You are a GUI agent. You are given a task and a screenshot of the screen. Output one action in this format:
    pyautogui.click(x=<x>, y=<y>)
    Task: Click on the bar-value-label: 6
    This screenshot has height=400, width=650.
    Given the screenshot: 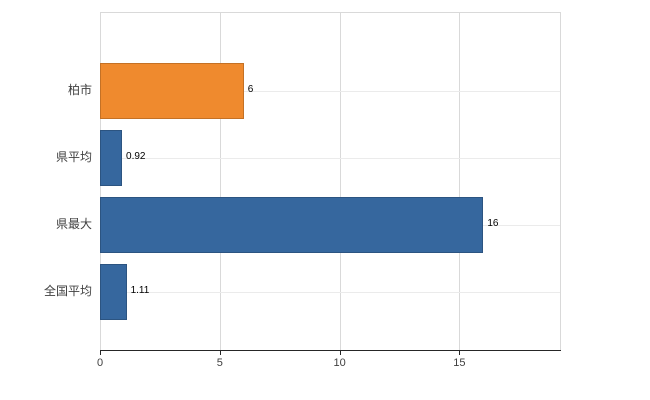 What is the action you would take?
    pyautogui.click(x=250, y=89)
    